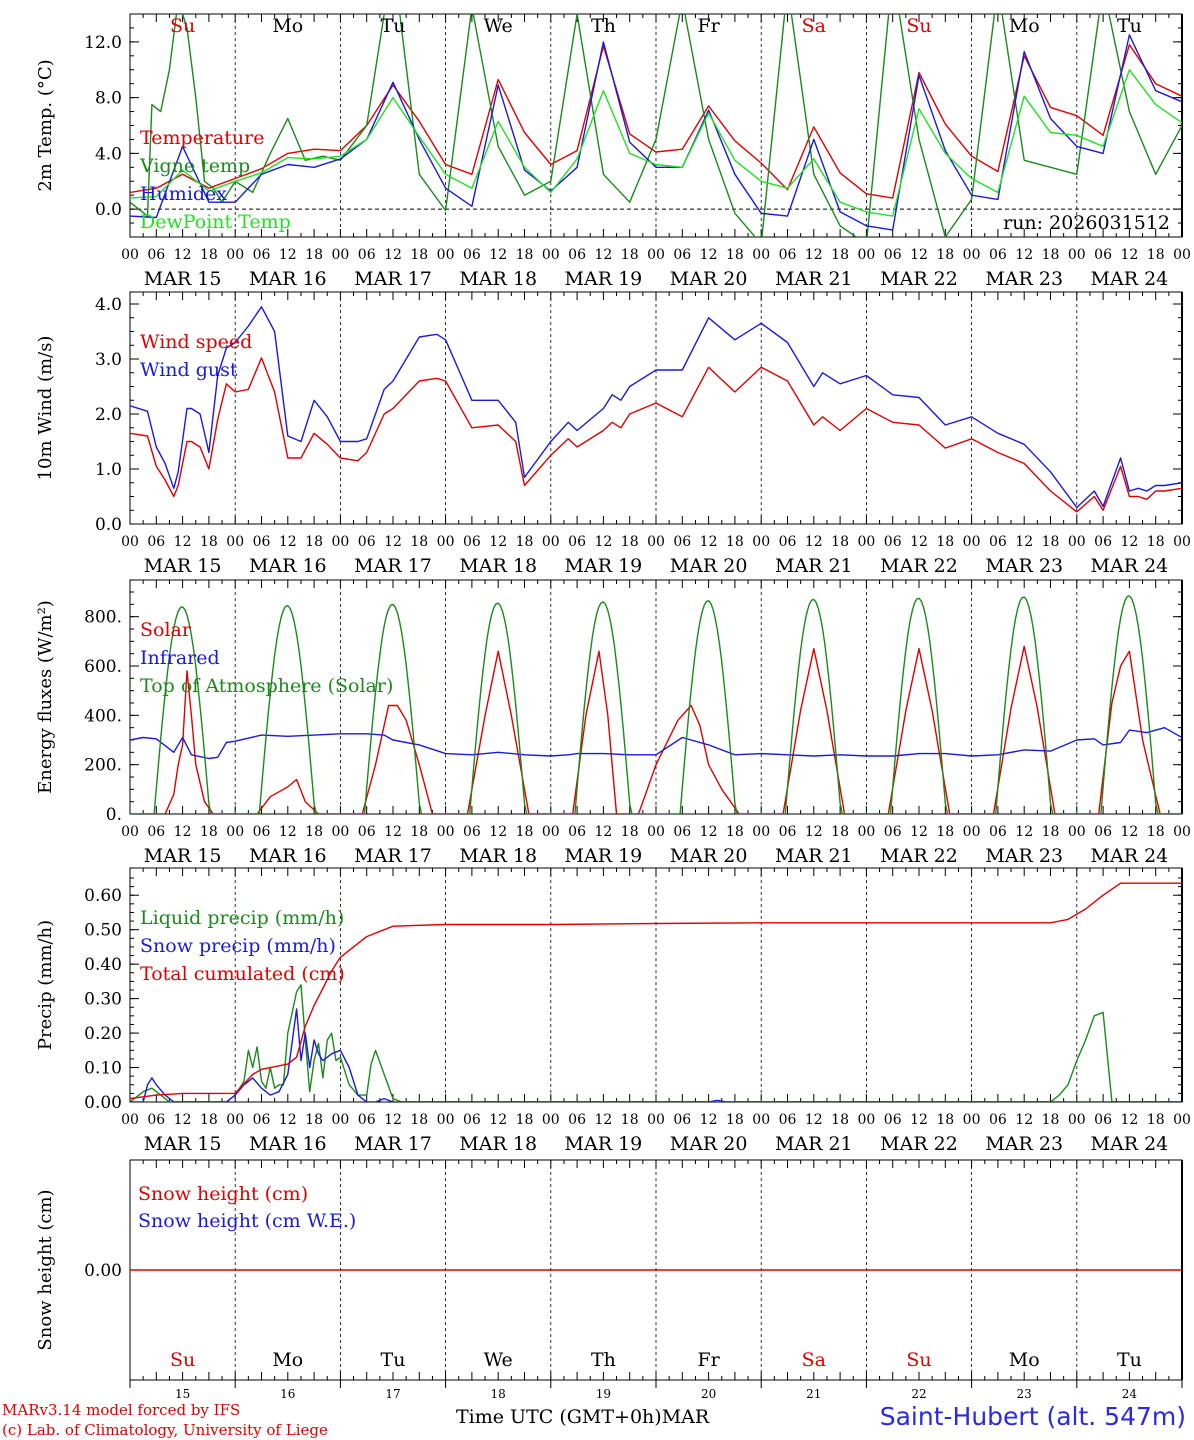 This screenshot has height=1440, width=1194. Describe the element at coordinates (182, 1394) in the screenshot. I see `day-number-label: 15` at that location.